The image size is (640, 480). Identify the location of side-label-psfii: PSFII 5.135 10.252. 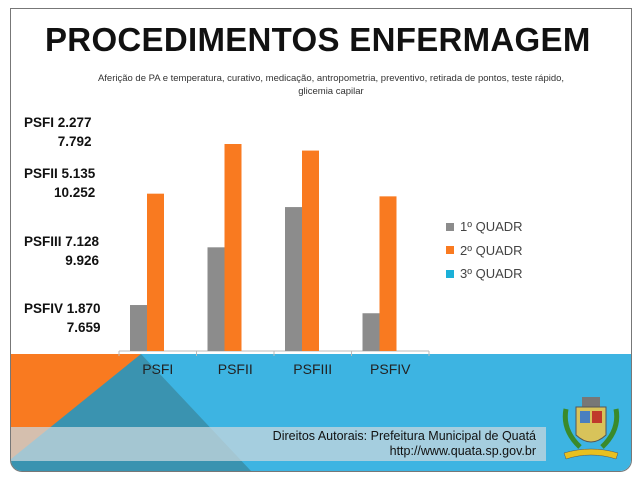
(59, 183).